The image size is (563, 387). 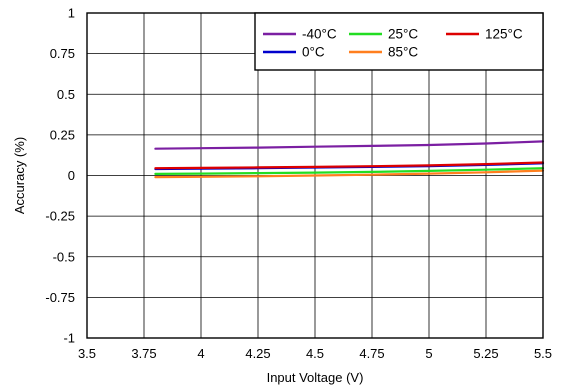 What do you see at coordinates (87, 353) in the screenshot?
I see `x-tick-label: 3.5` at bounding box center [87, 353].